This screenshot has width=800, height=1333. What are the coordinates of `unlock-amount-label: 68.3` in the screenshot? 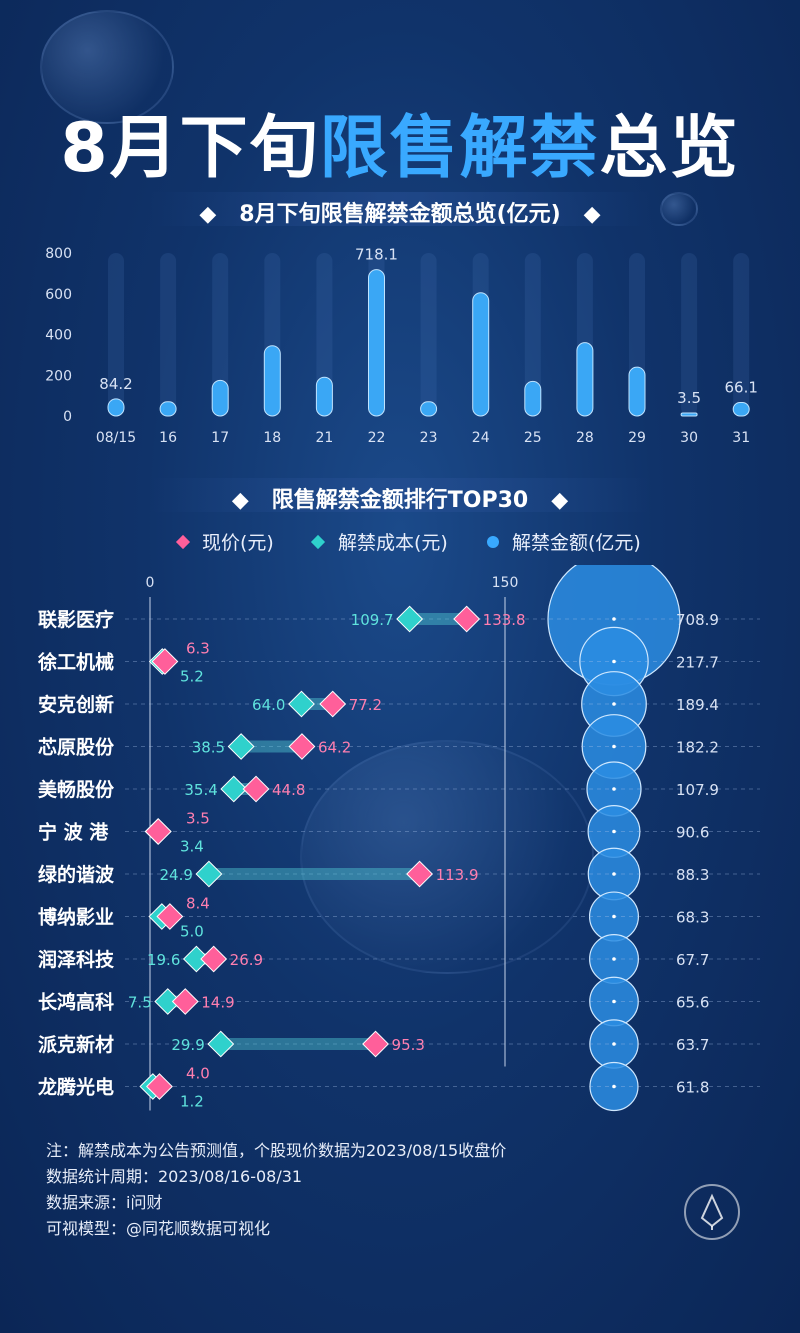 It's located at (692, 918).